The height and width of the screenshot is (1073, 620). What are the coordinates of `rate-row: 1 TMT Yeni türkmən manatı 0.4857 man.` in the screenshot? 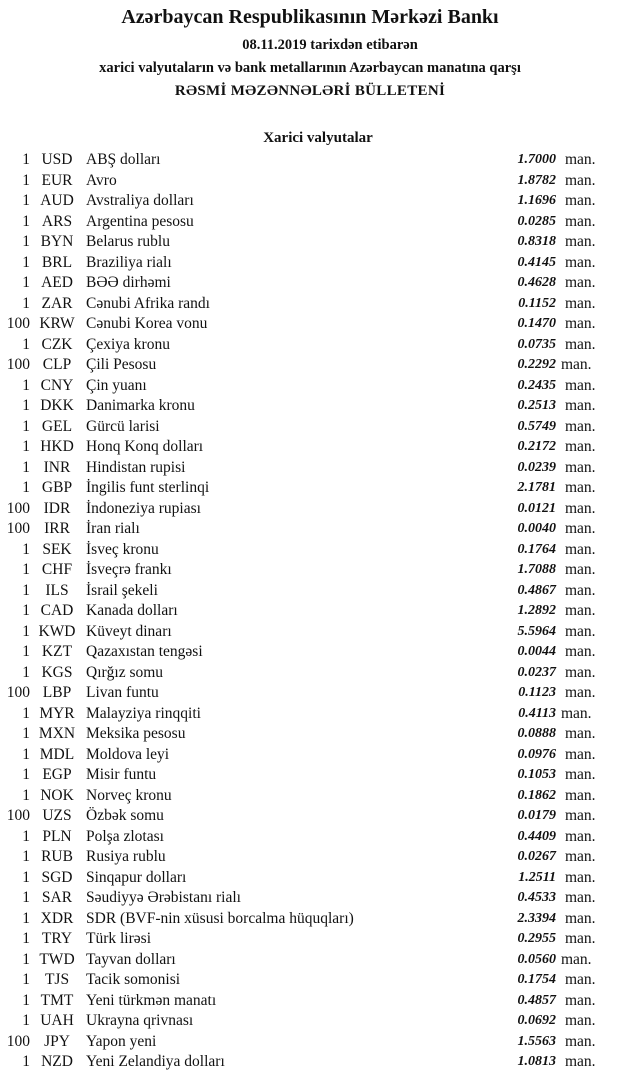 It's located at (310, 1001).